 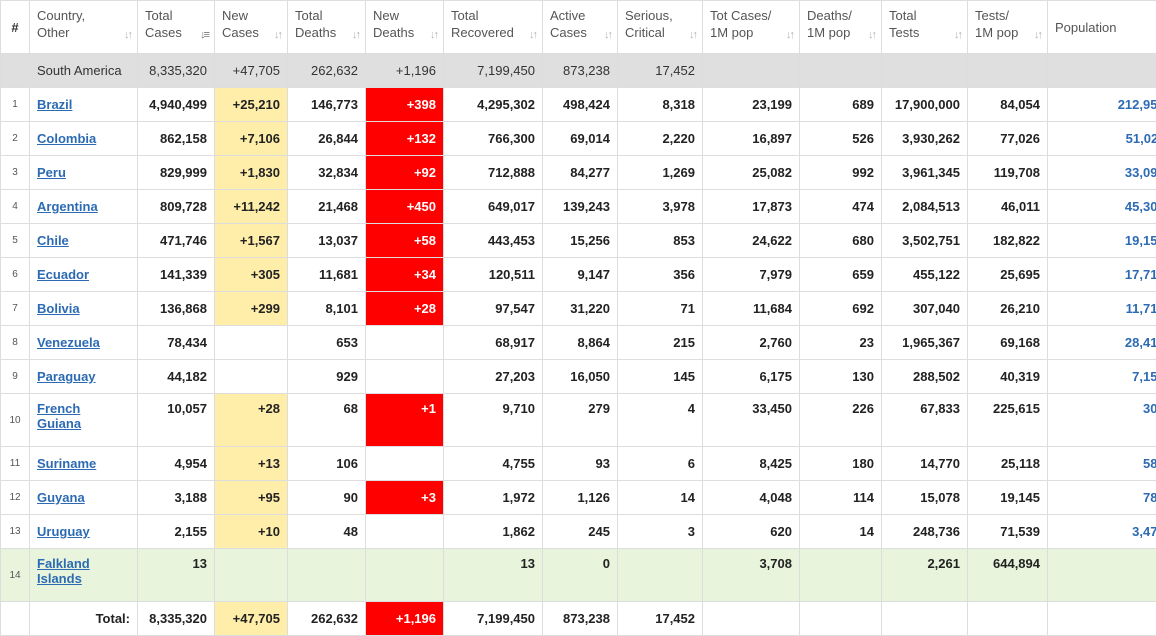 What do you see at coordinates (580, 105) in the screenshot?
I see `active-cases-cell: 498,424` at bounding box center [580, 105].